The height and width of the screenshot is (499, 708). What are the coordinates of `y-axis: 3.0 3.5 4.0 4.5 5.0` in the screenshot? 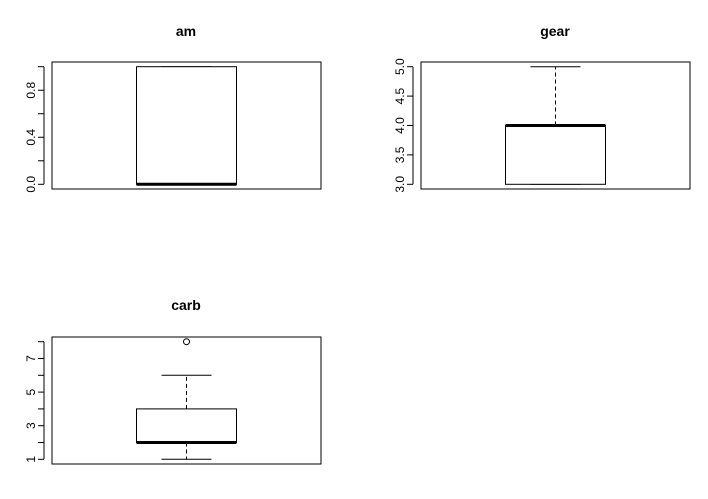 It's located at (403, 125).